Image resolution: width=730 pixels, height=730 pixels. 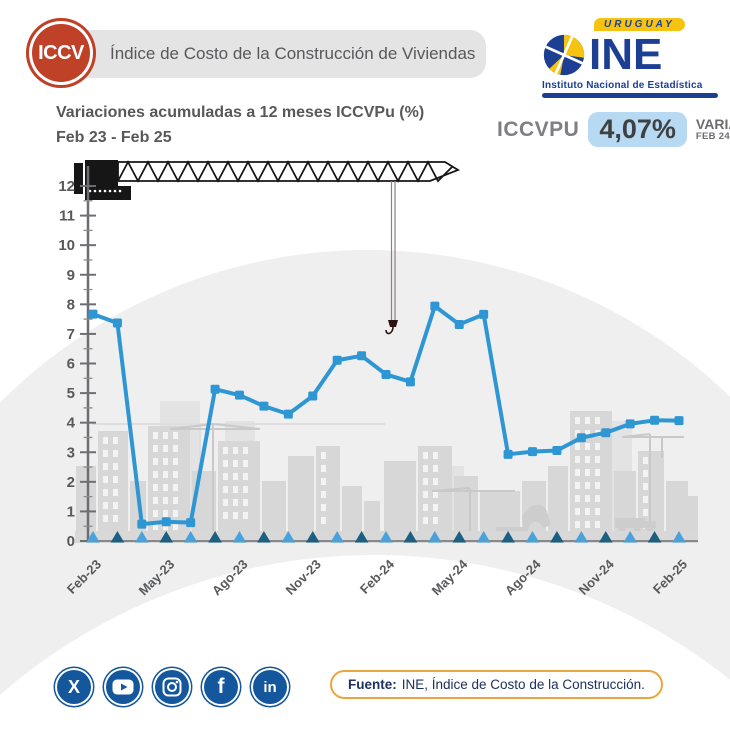 I want to click on svg-text: 1, so click(x=71, y=511).